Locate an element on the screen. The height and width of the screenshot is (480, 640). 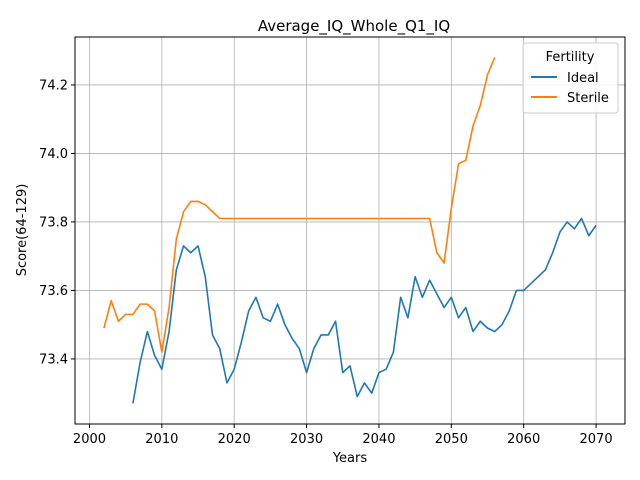
x-tick-label: 2010 is located at coordinates (161, 439).